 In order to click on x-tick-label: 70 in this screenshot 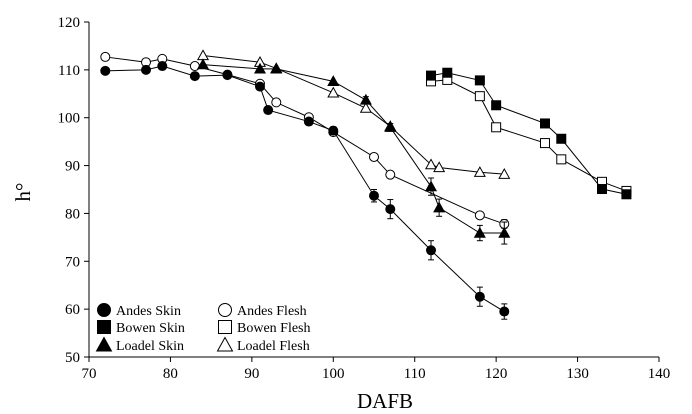, I will do `click(89, 374)`.